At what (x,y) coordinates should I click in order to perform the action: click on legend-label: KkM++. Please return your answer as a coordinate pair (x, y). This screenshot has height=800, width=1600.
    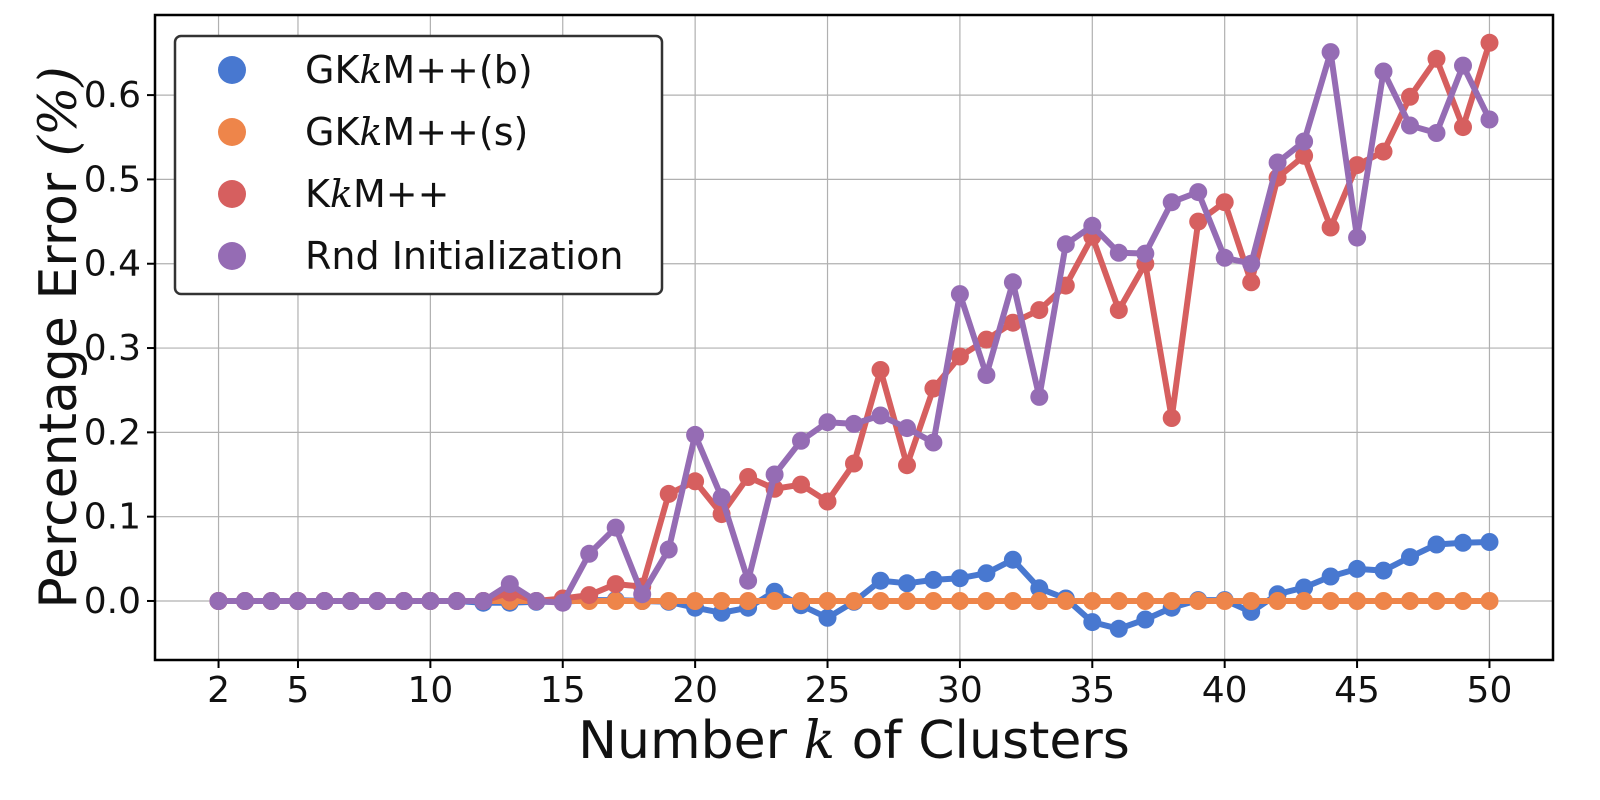
    Looking at the image, I should click on (377, 194).